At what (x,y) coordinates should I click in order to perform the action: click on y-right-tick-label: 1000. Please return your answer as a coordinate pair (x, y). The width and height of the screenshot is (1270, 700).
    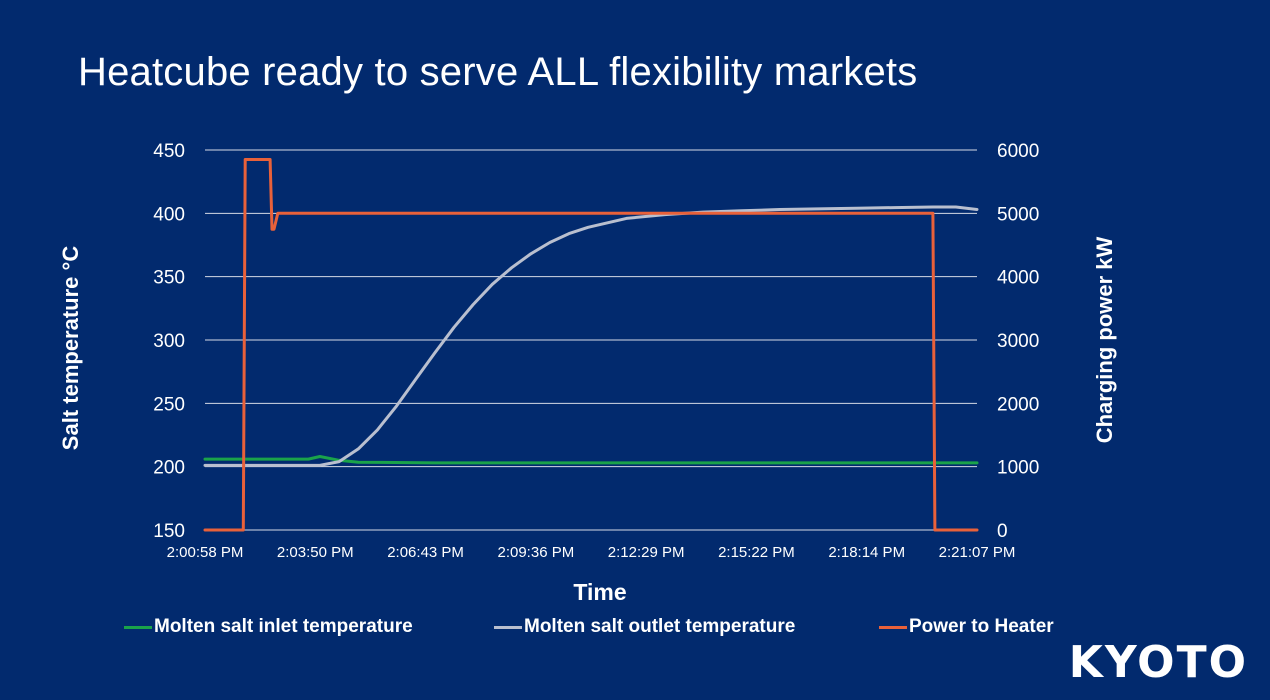
    Looking at the image, I should click on (1018, 468).